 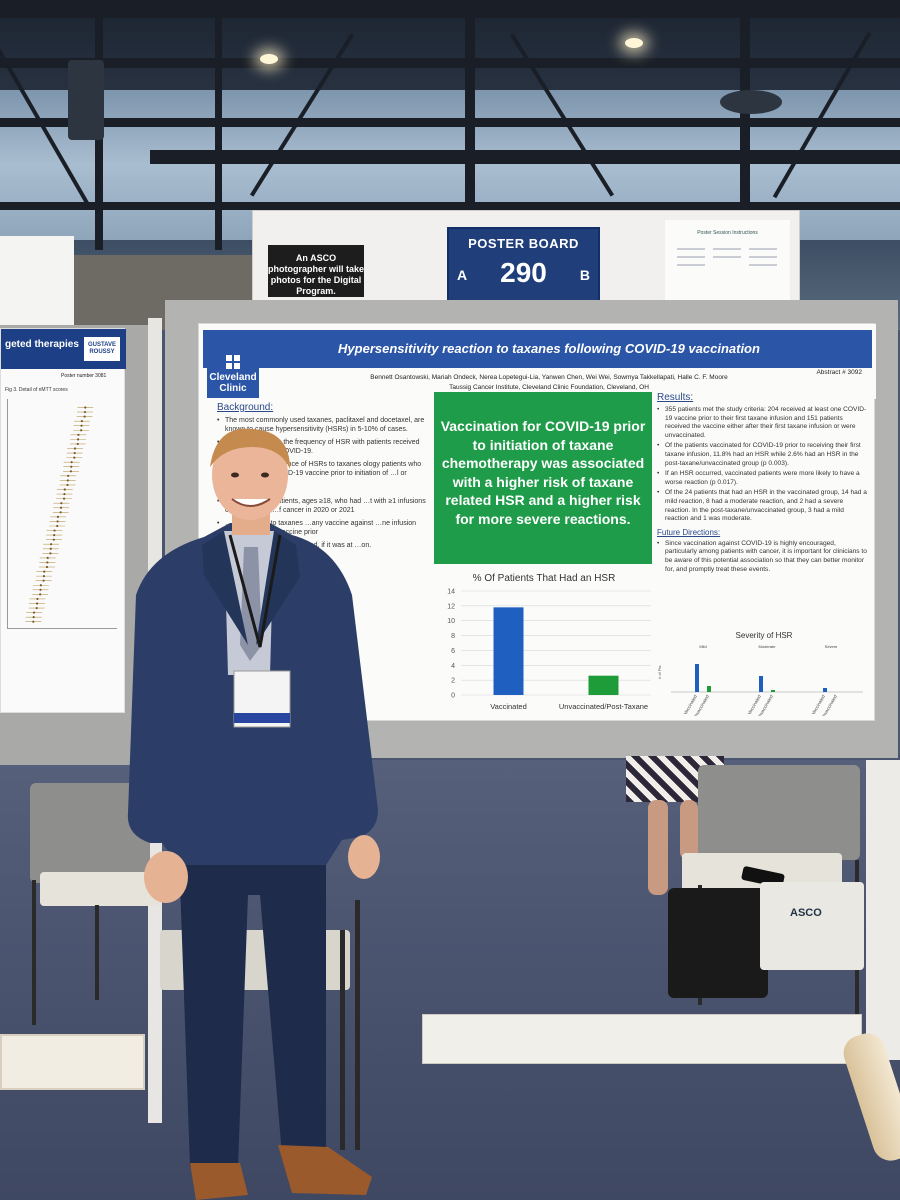 I want to click on session-instructions-sheet: Poster Session Instructions, so click(x=727, y=265).